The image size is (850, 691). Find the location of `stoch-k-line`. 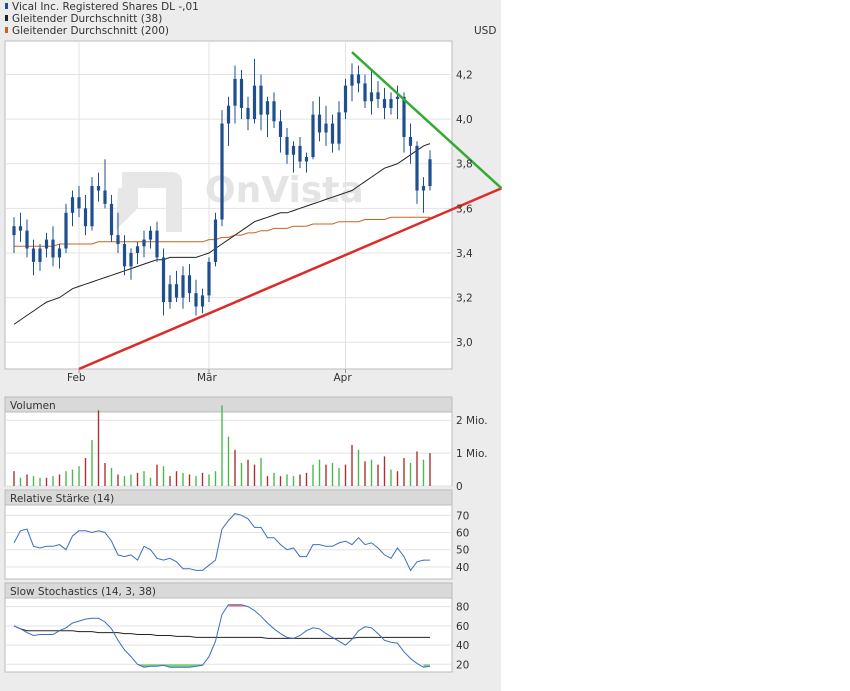

stoch-k-line is located at coordinates (222, 636).